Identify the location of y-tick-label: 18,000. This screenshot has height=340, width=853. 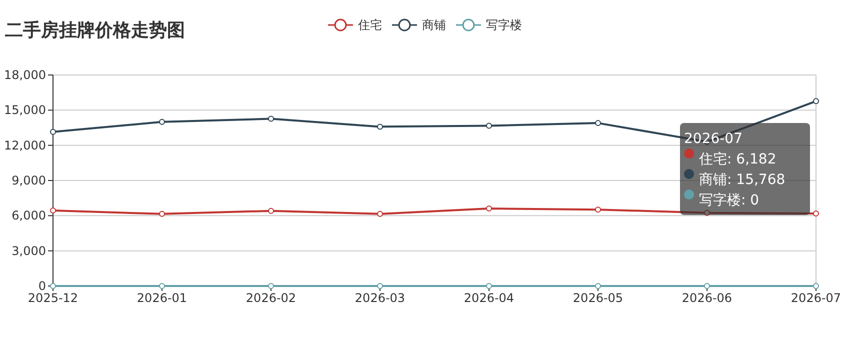
(25, 75).